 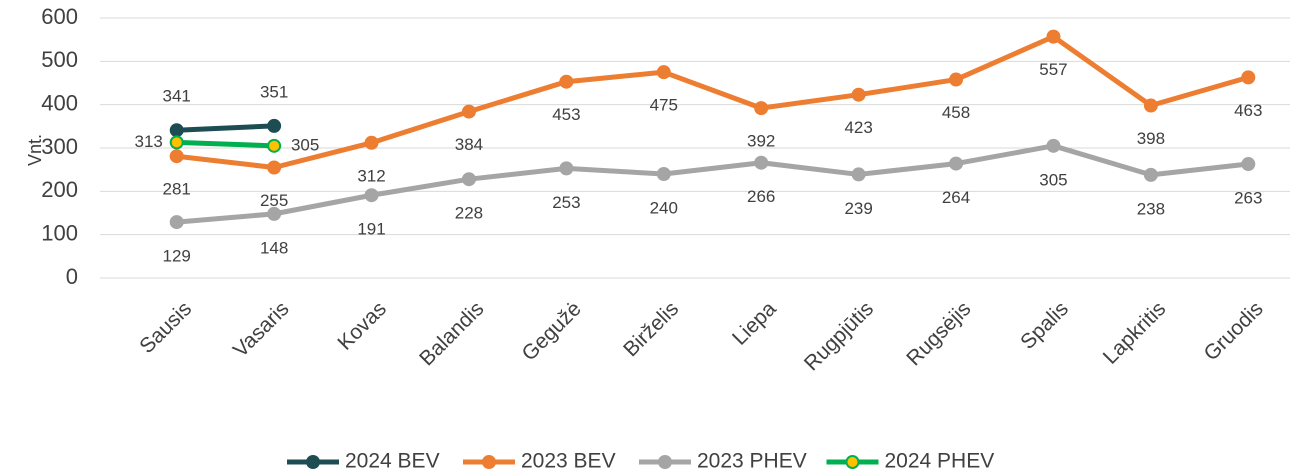 I want to click on data-label: 475, so click(x=664, y=105).